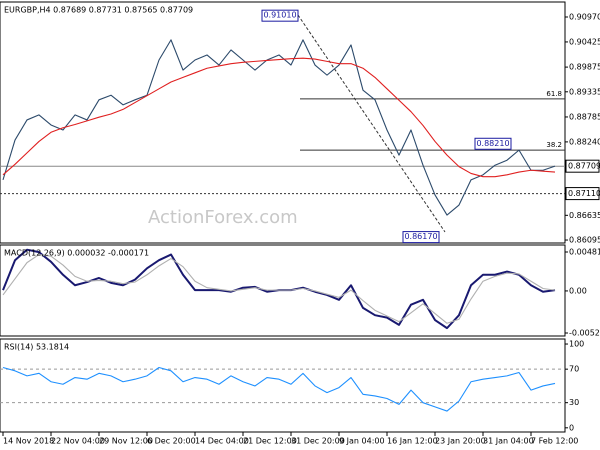  What do you see at coordinates (571, 427) in the screenshot?
I see `y-tick-label: 0` at bounding box center [571, 427].